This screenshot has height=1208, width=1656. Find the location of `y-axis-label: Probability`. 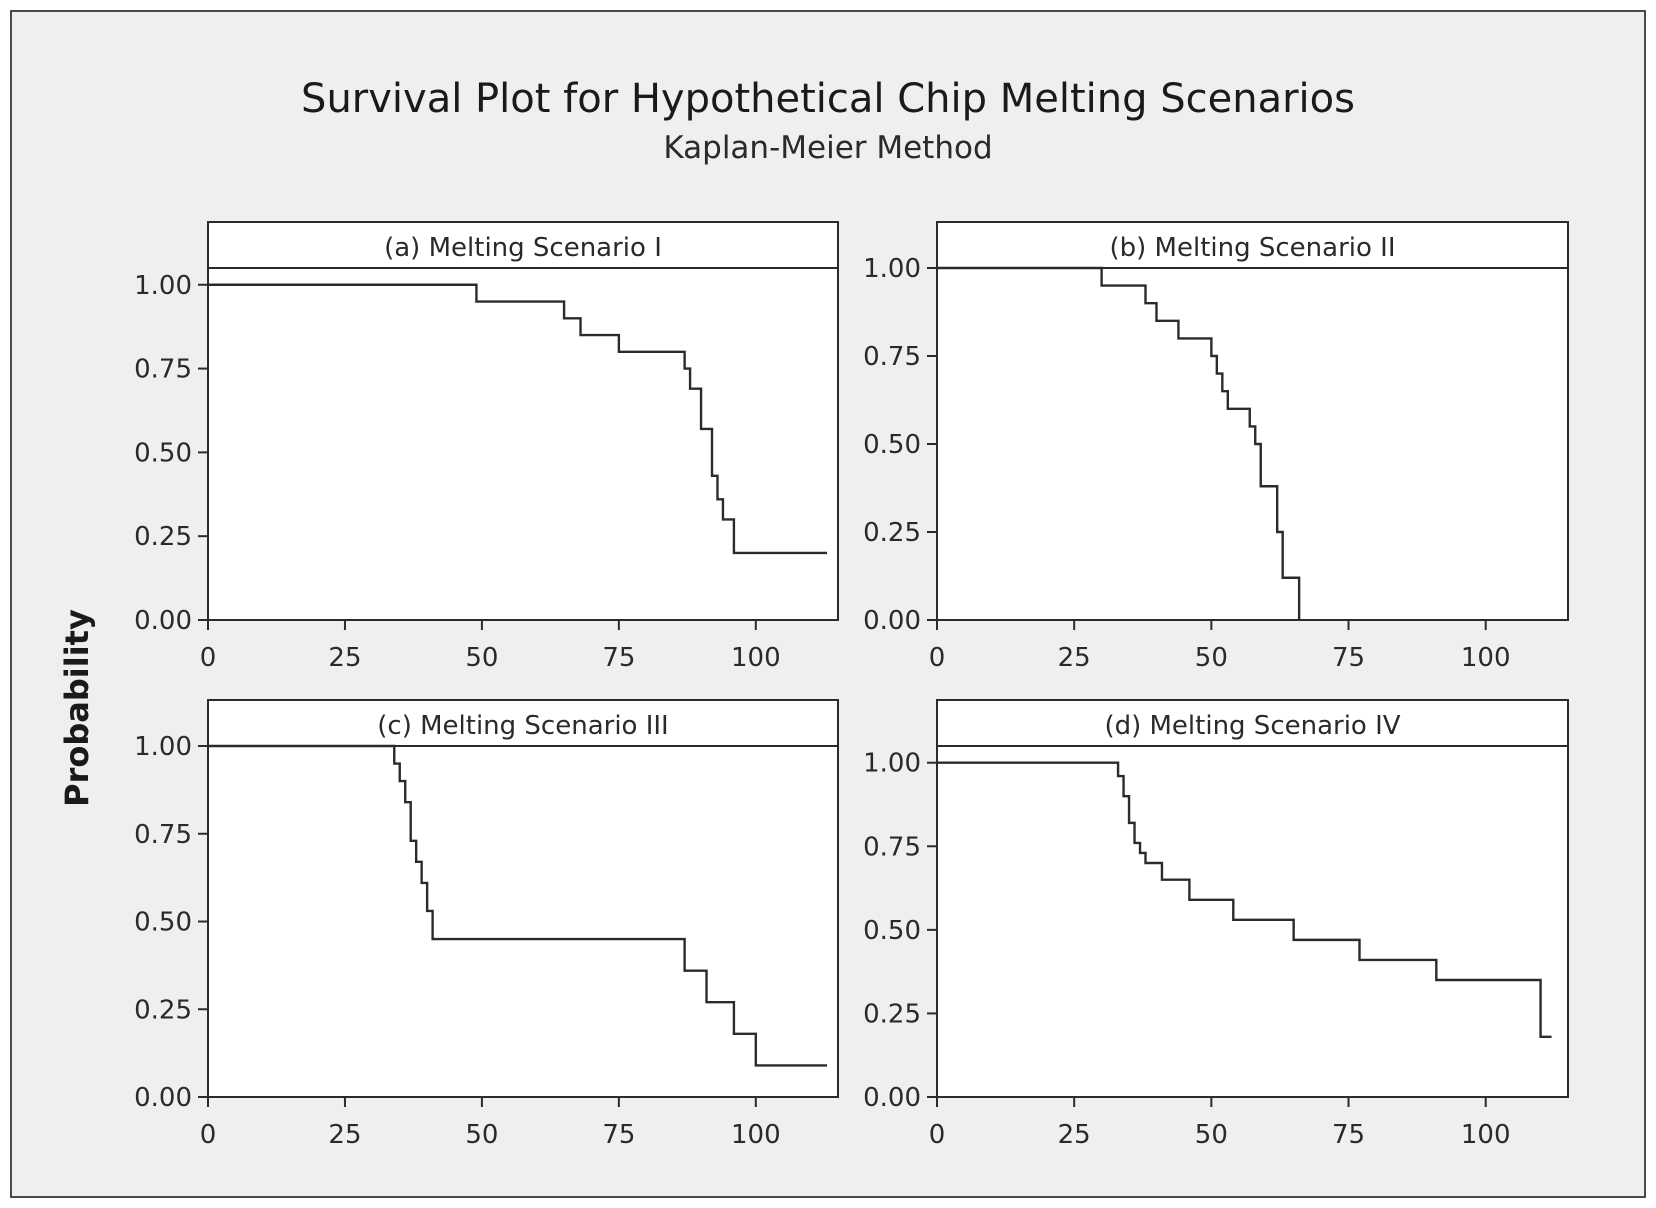

y-axis-label: Probability is located at coordinates (77, 708).